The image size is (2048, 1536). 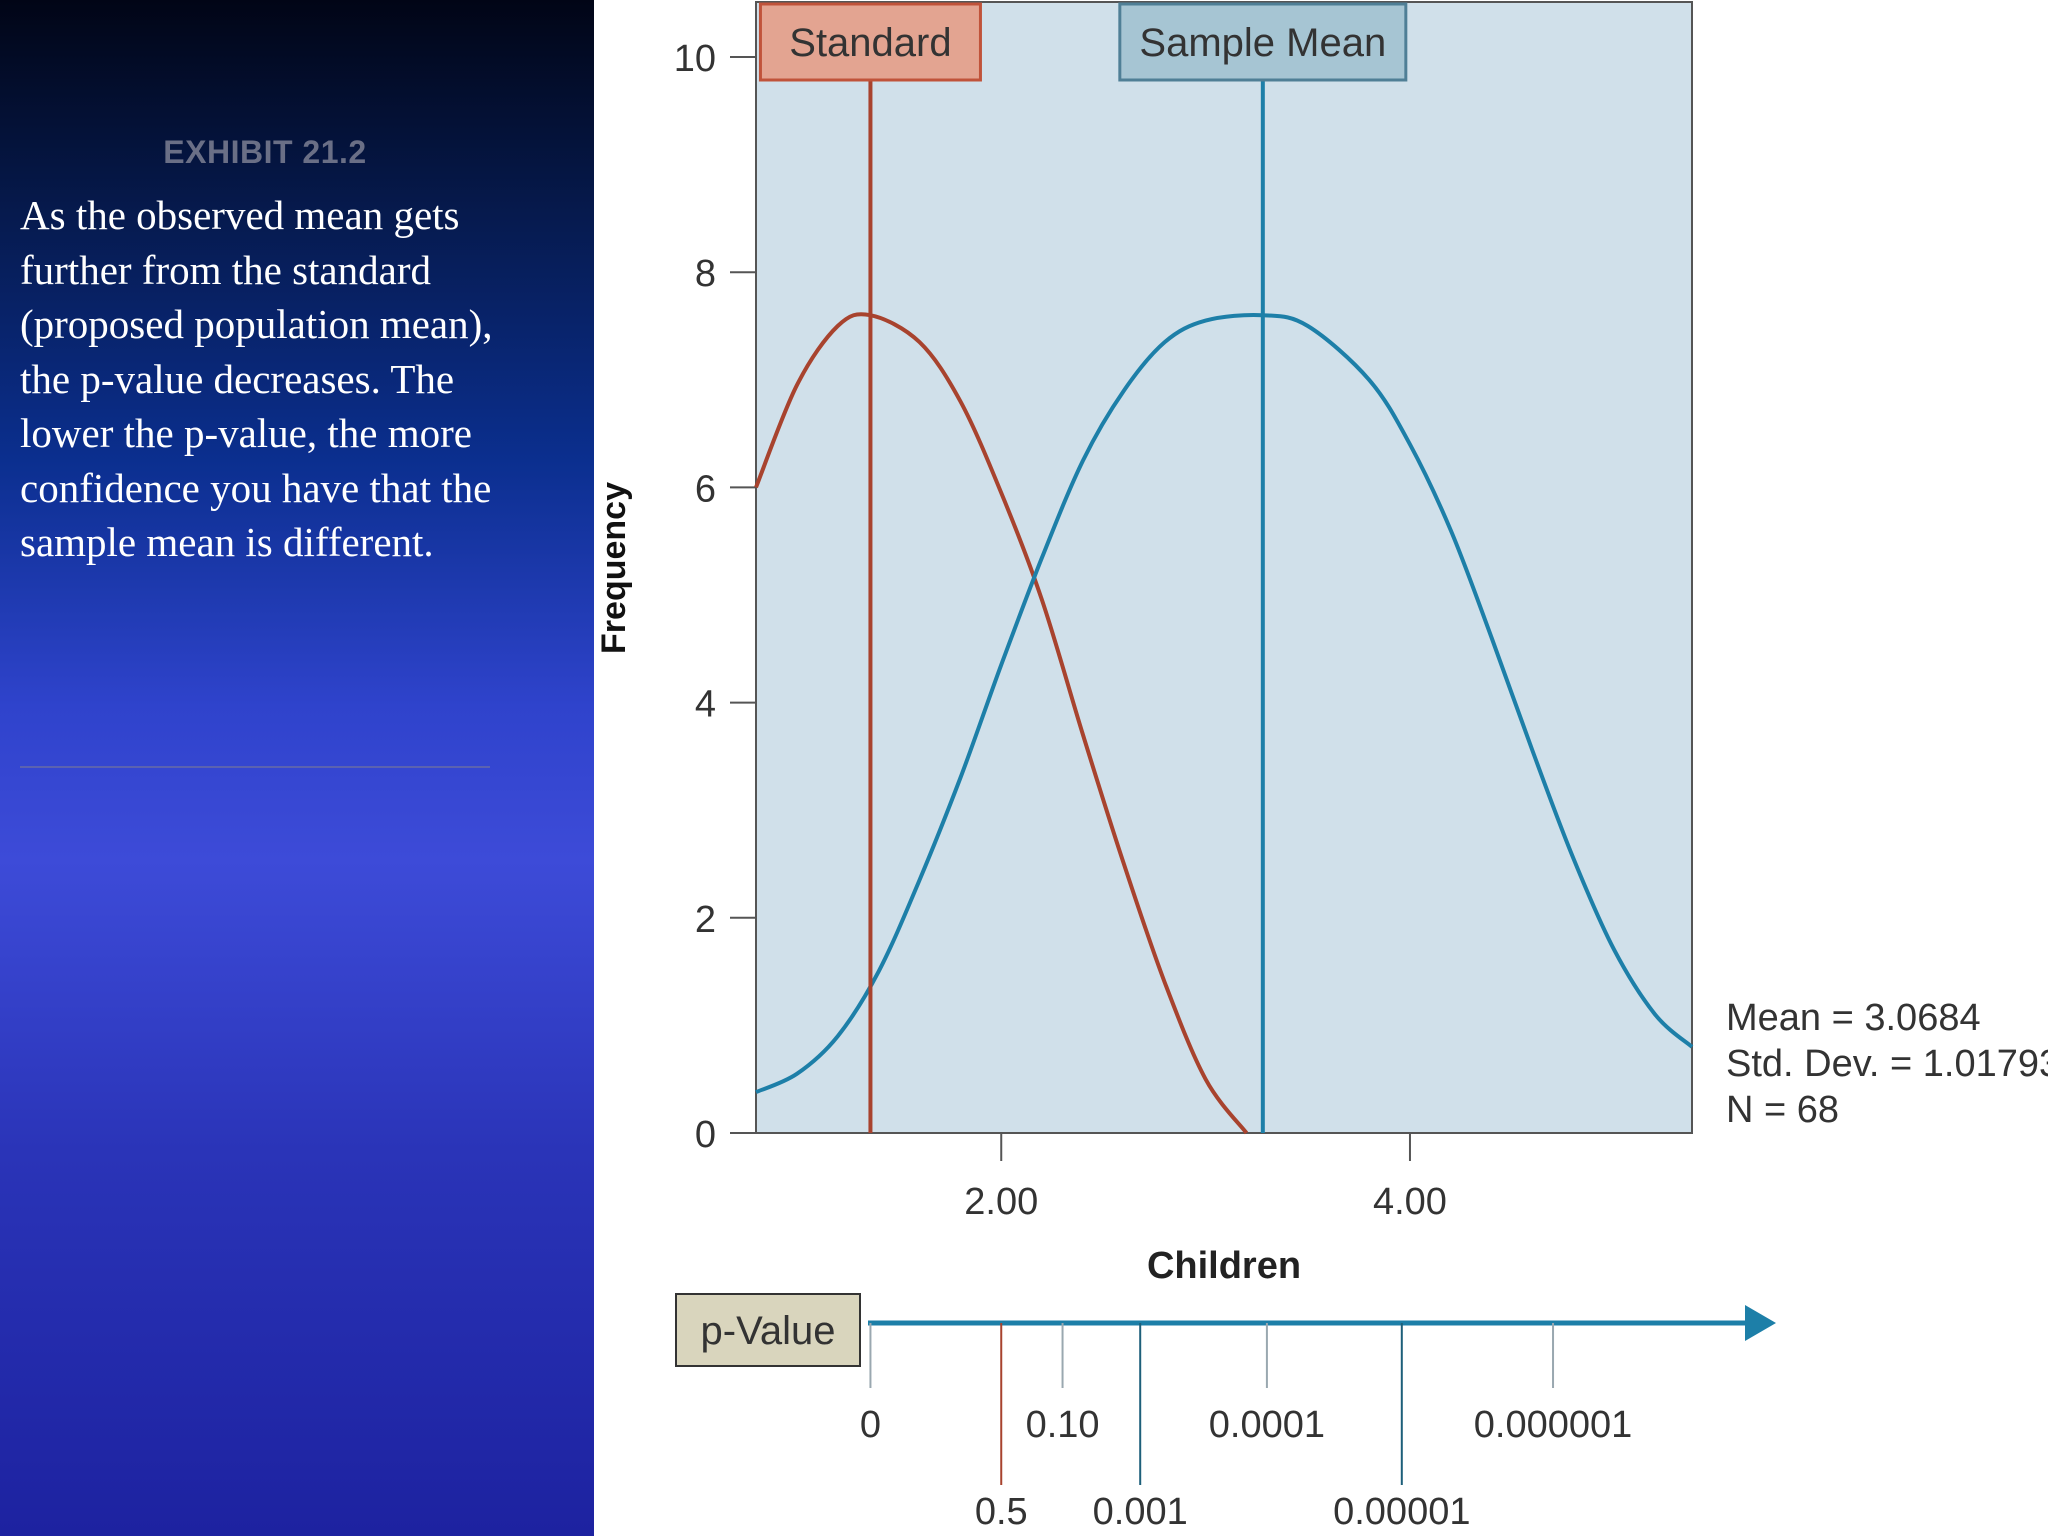 What do you see at coordinates (1553, 1425) in the screenshot?
I see `p-value-tick-label: 0.000001` at bounding box center [1553, 1425].